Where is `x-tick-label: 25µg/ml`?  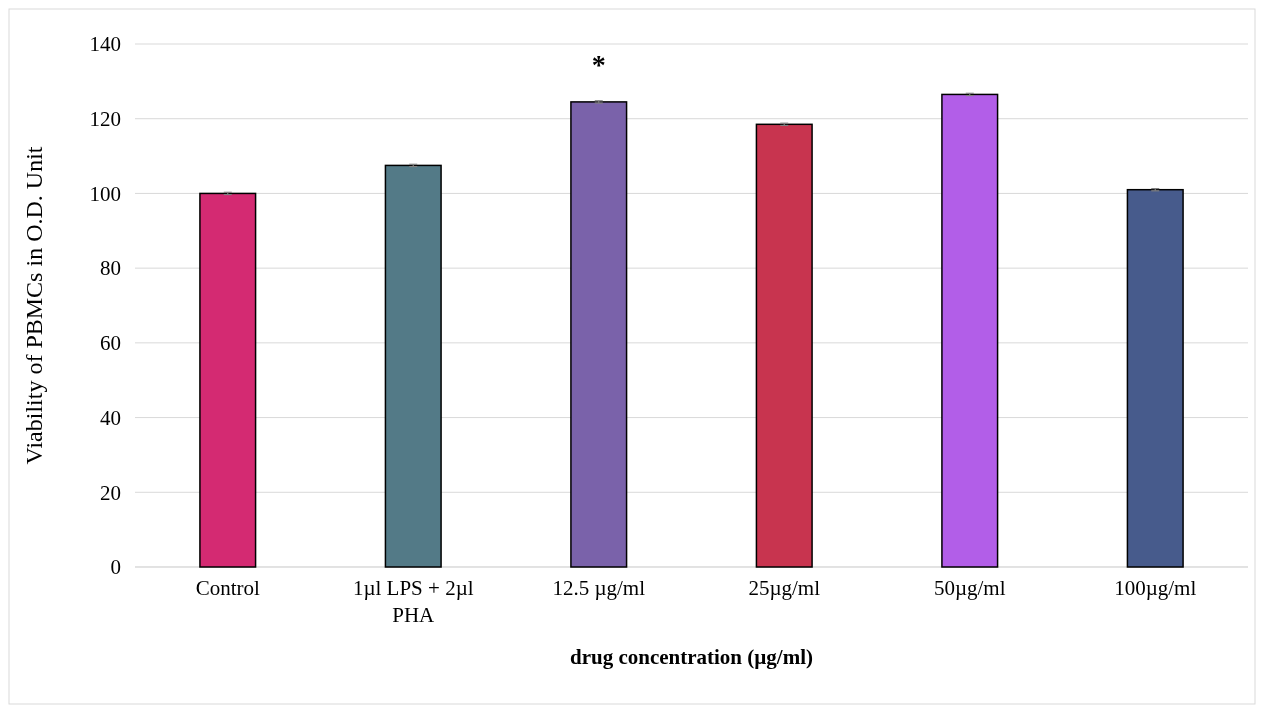
x-tick-label: 25µg/ml is located at coordinates (784, 588).